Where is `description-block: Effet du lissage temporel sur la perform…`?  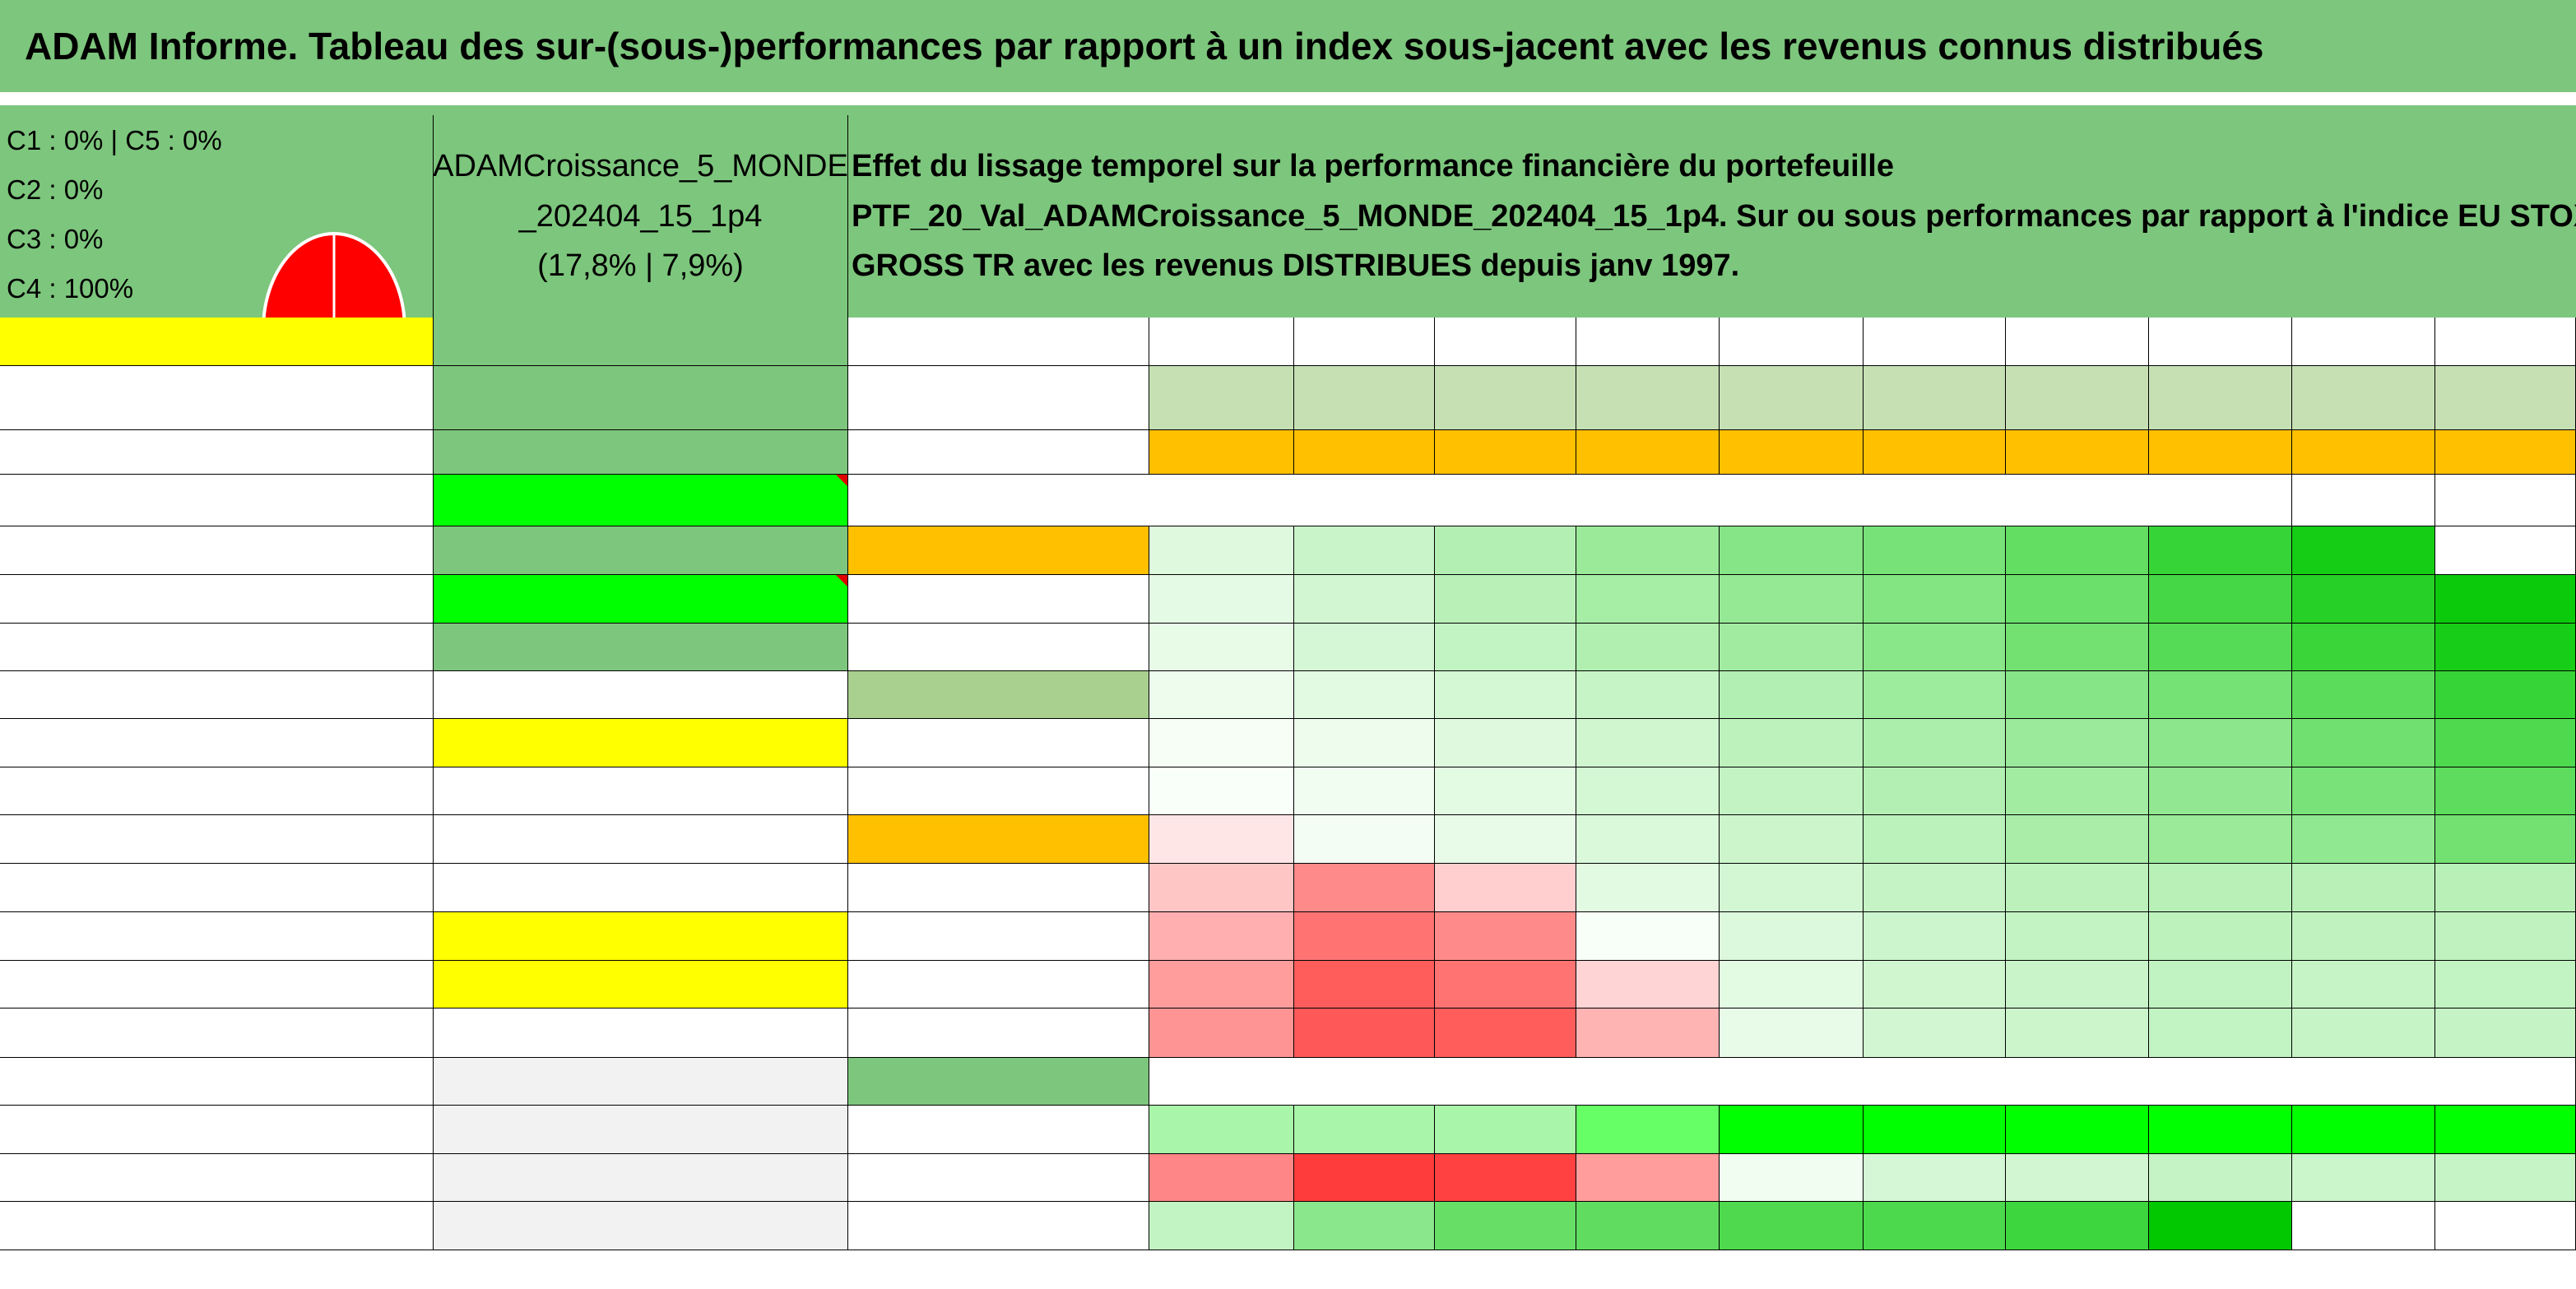 description-block: Effet du lissage temporel sur la perform… is located at coordinates (1712, 216).